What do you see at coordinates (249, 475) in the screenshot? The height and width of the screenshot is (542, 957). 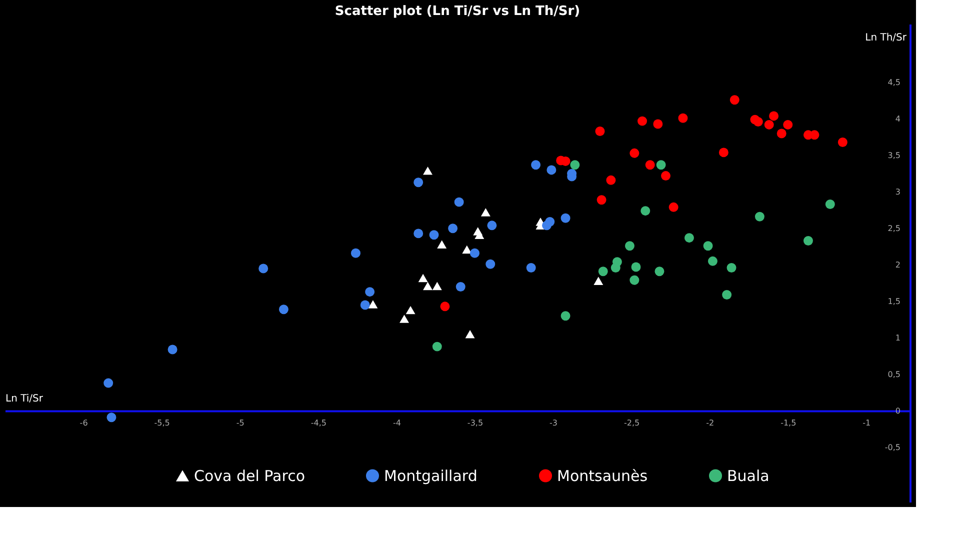 I see `legend-label: Cova del Parco` at bounding box center [249, 475].